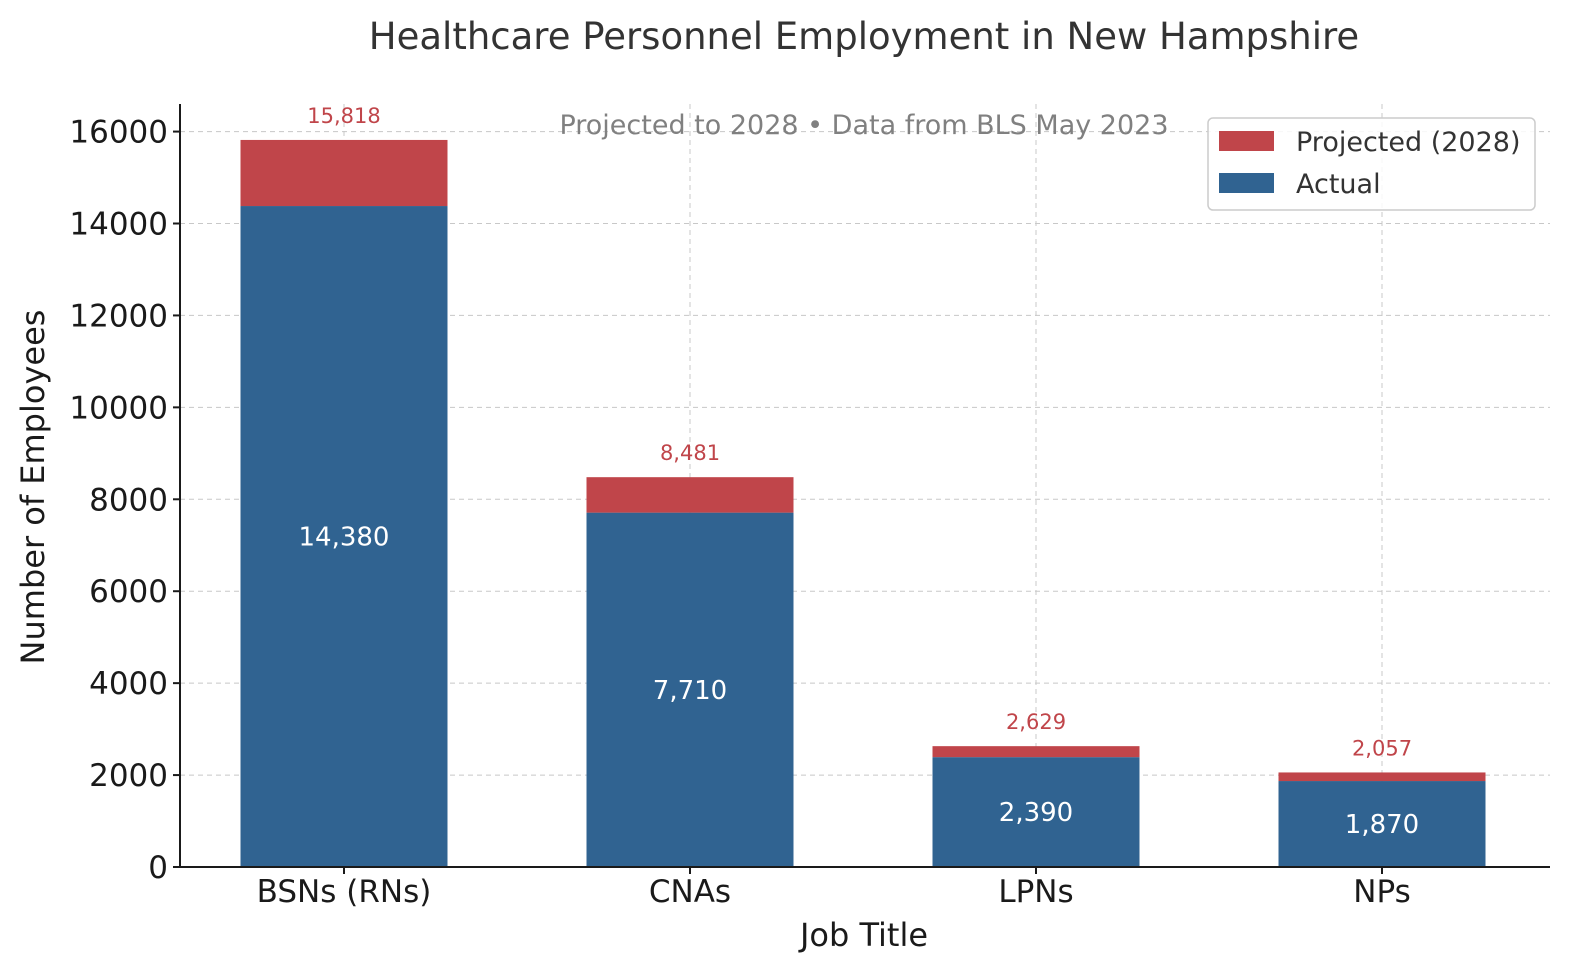  What do you see at coordinates (344, 892) in the screenshot?
I see `x-tick-label: BSNs (RNs)` at bounding box center [344, 892].